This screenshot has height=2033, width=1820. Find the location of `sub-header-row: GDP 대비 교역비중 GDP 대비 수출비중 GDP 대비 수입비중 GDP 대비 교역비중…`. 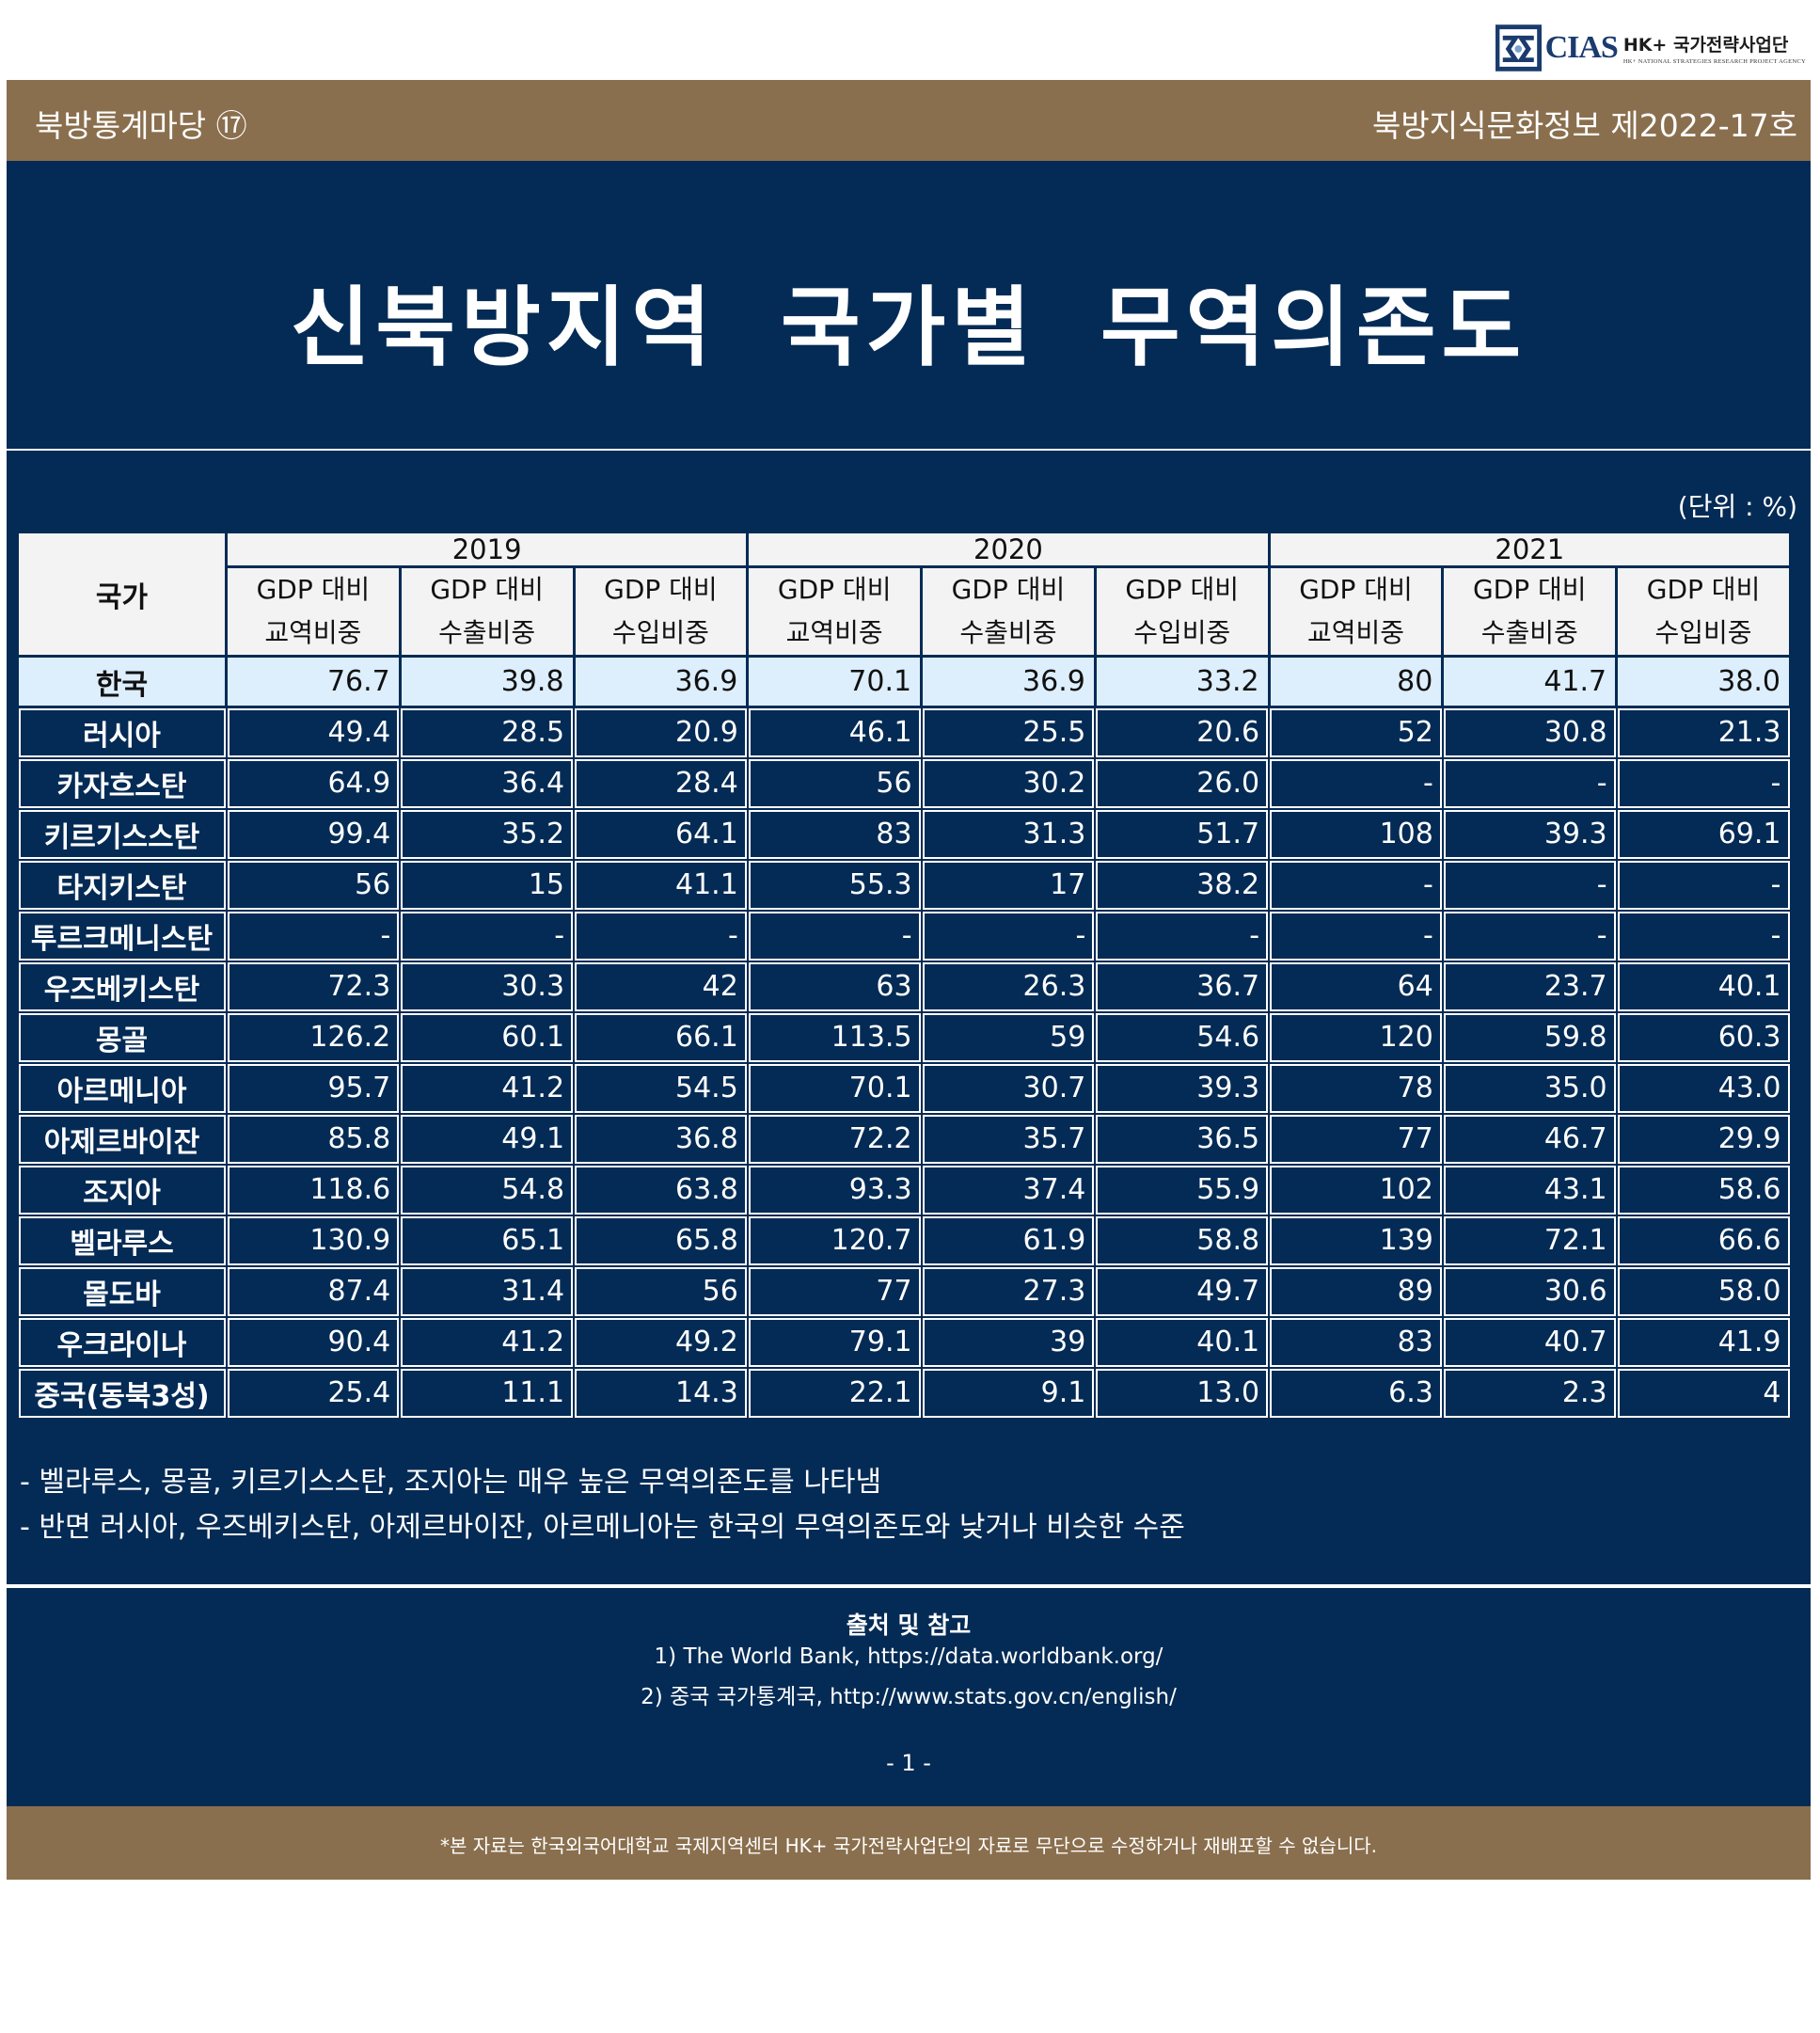

sub-header-row: GDP 대비 교역비중 GDP 대비 수출비중 GDP 대비 수입비중 GDP 대비 교역비중… is located at coordinates (905, 611).